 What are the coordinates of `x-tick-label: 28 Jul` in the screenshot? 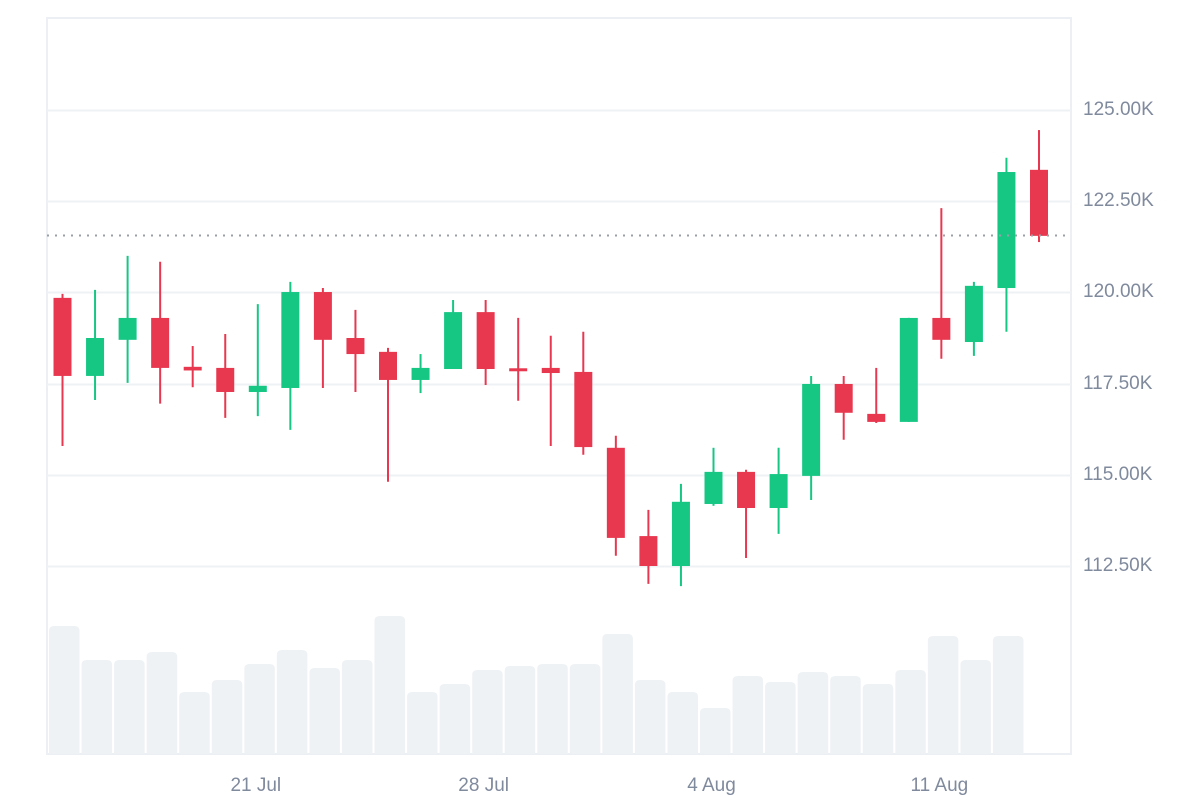 It's located at (483, 785).